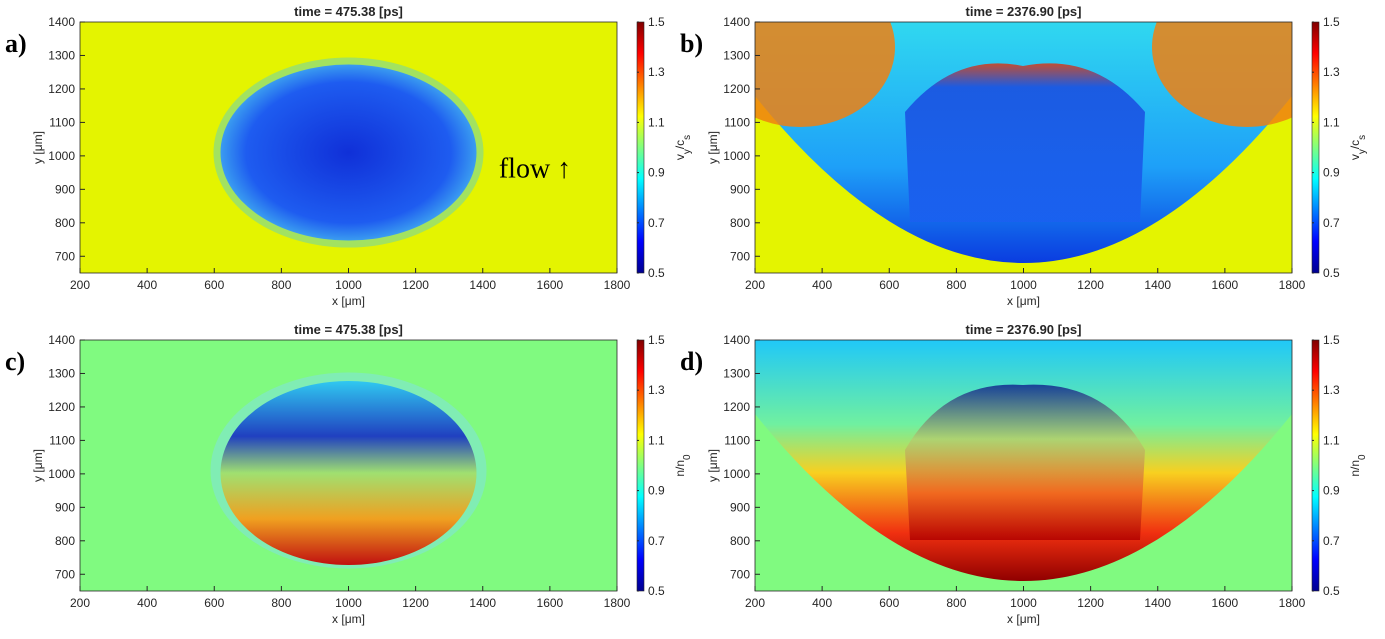  Describe the element at coordinates (687, 137) in the screenshot. I see `colorbar-label-part: s` at that location.